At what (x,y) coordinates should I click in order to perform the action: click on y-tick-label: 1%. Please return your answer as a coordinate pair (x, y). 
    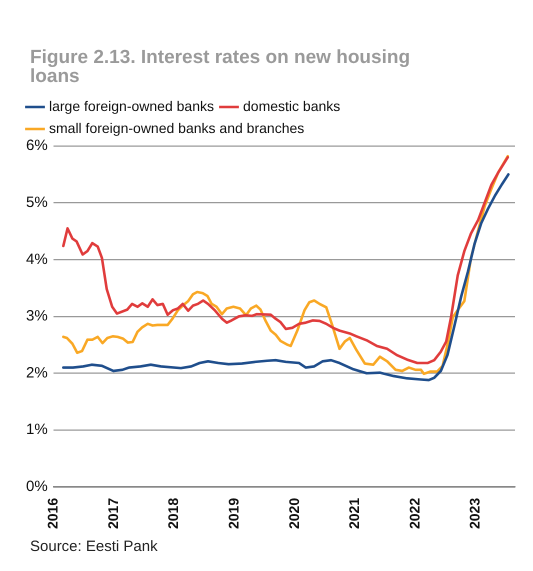
    Looking at the image, I should click on (37, 429).